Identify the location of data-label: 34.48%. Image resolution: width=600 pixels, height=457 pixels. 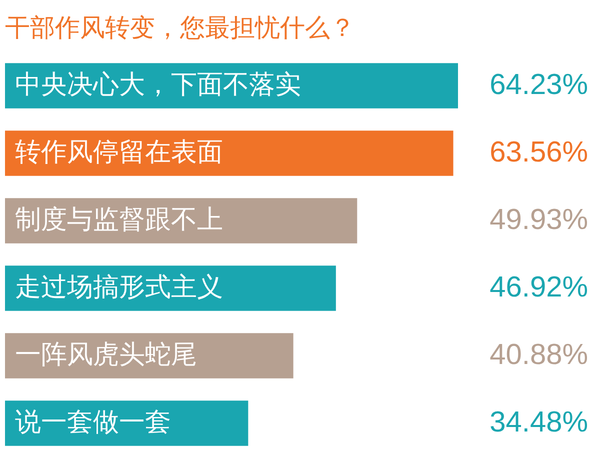
(539, 422).